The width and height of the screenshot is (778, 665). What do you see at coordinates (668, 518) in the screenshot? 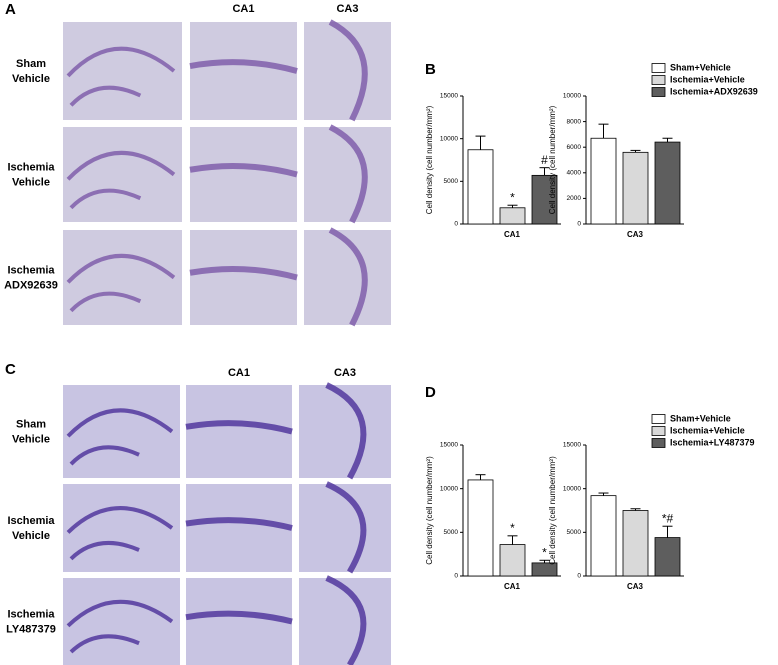
I see `significance-mark: *#` at bounding box center [668, 518].